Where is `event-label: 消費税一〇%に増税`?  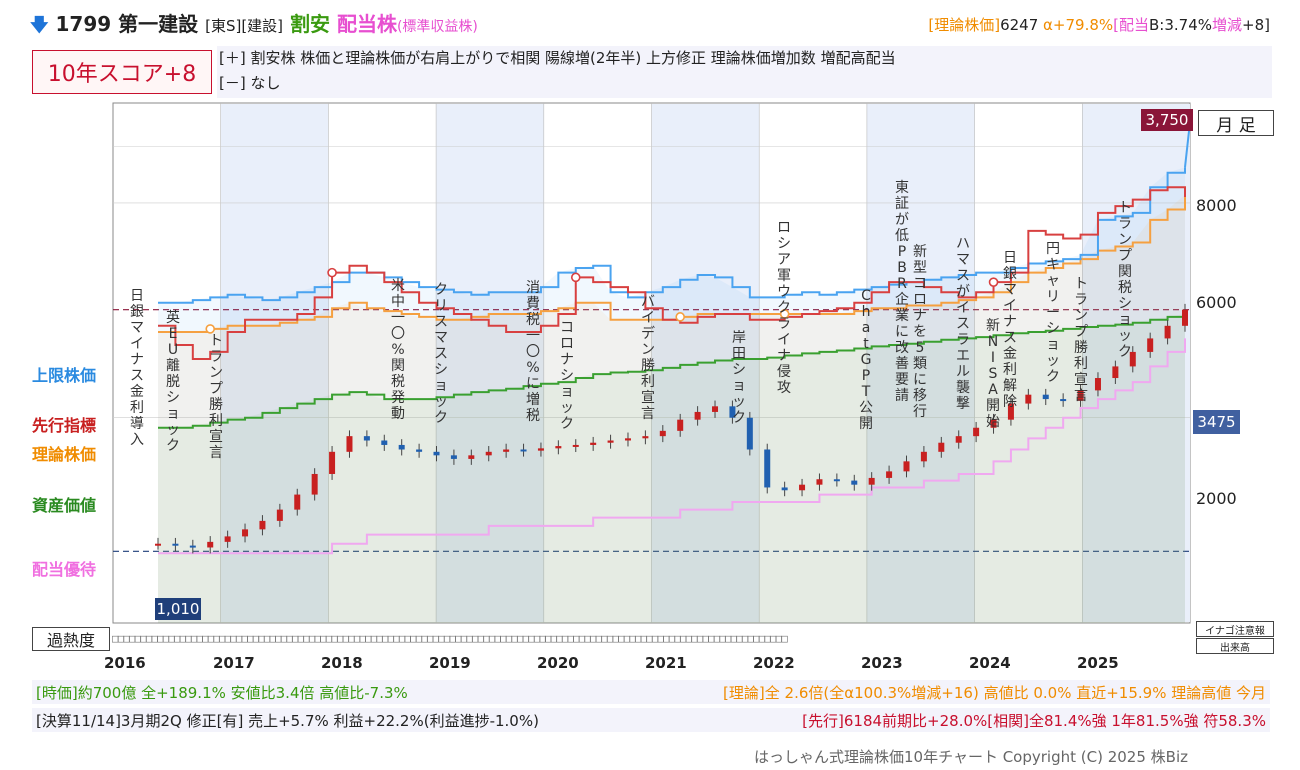
event-label: 消費税一〇%に増税 is located at coordinates (533, 352).